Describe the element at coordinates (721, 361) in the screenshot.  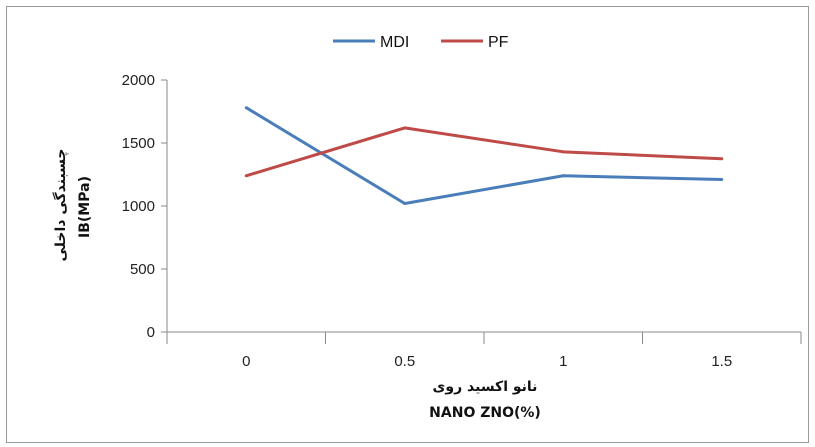
I see `x-tick-label-3: 1.5` at that location.